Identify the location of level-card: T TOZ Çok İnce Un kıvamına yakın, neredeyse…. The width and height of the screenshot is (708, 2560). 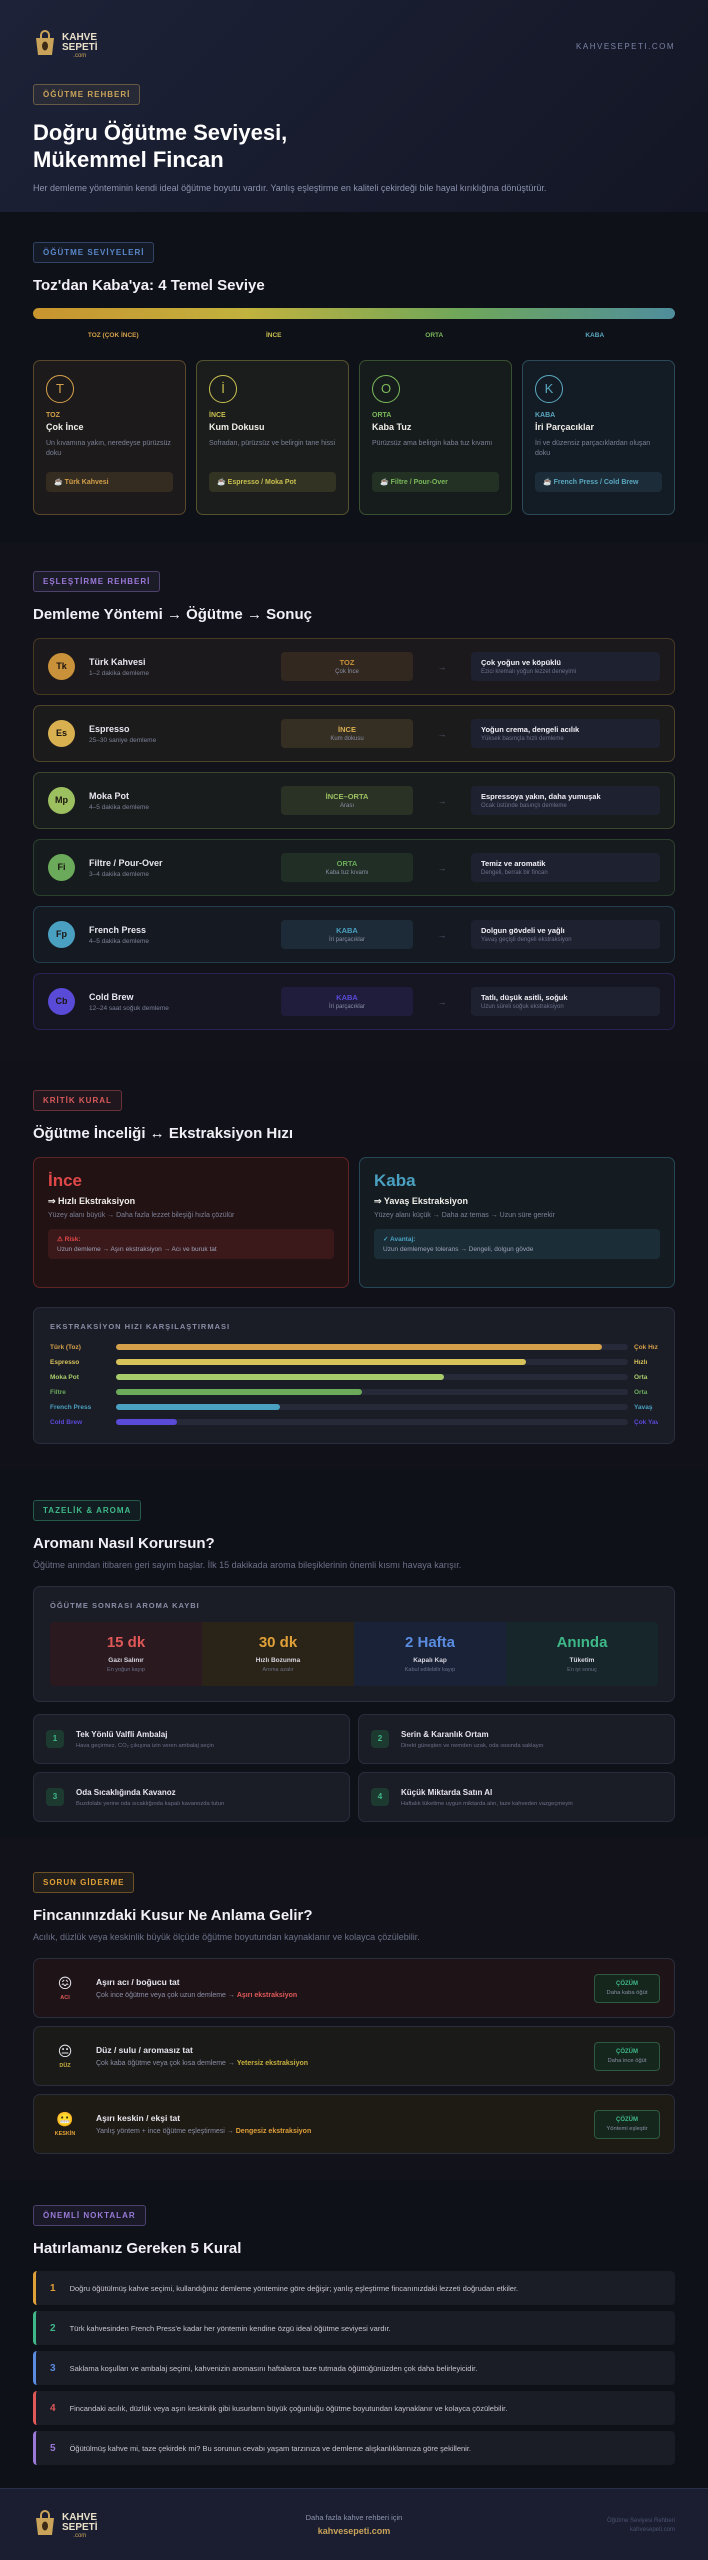
(109, 437).